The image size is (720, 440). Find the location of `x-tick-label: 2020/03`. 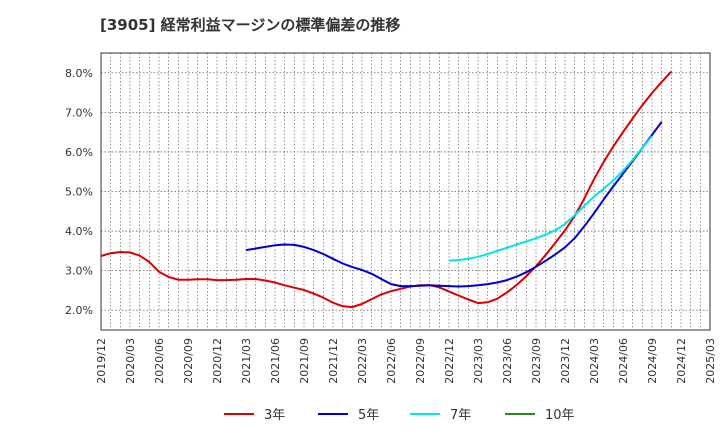

x-tick-label: 2020/03 is located at coordinates (130, 361).